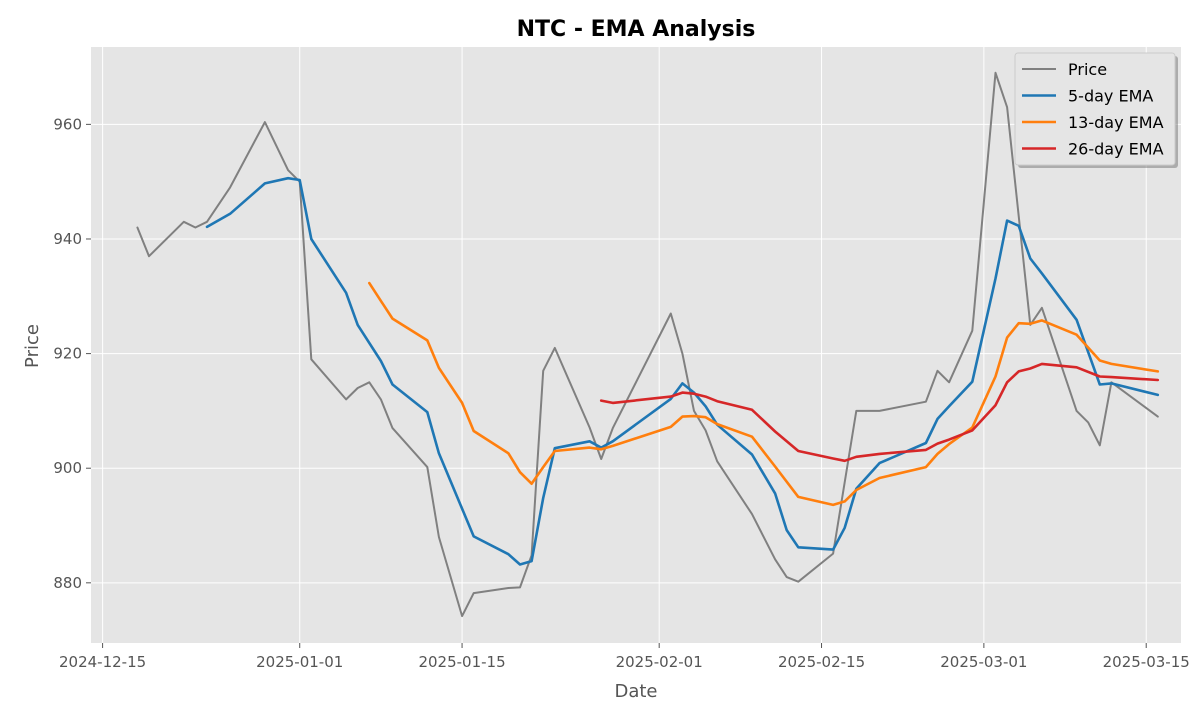  Describe the element at coordinates (67, 124) in the screenshot. I see `y-tick-label: 960` at that location.